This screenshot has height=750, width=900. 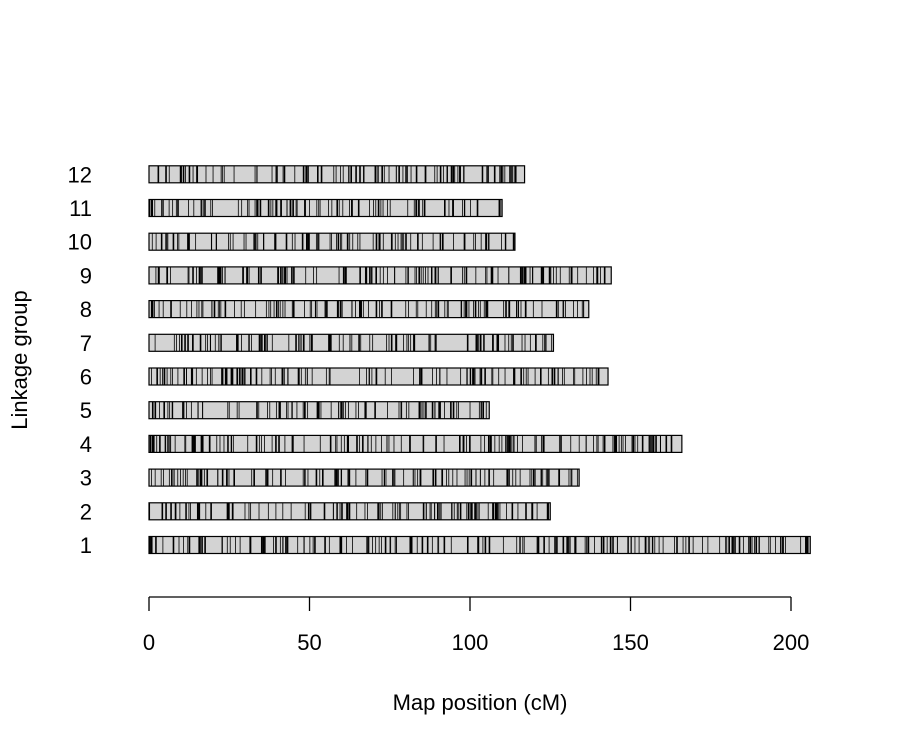 I want to click on group-label: 5, so click(x=86, y=410).